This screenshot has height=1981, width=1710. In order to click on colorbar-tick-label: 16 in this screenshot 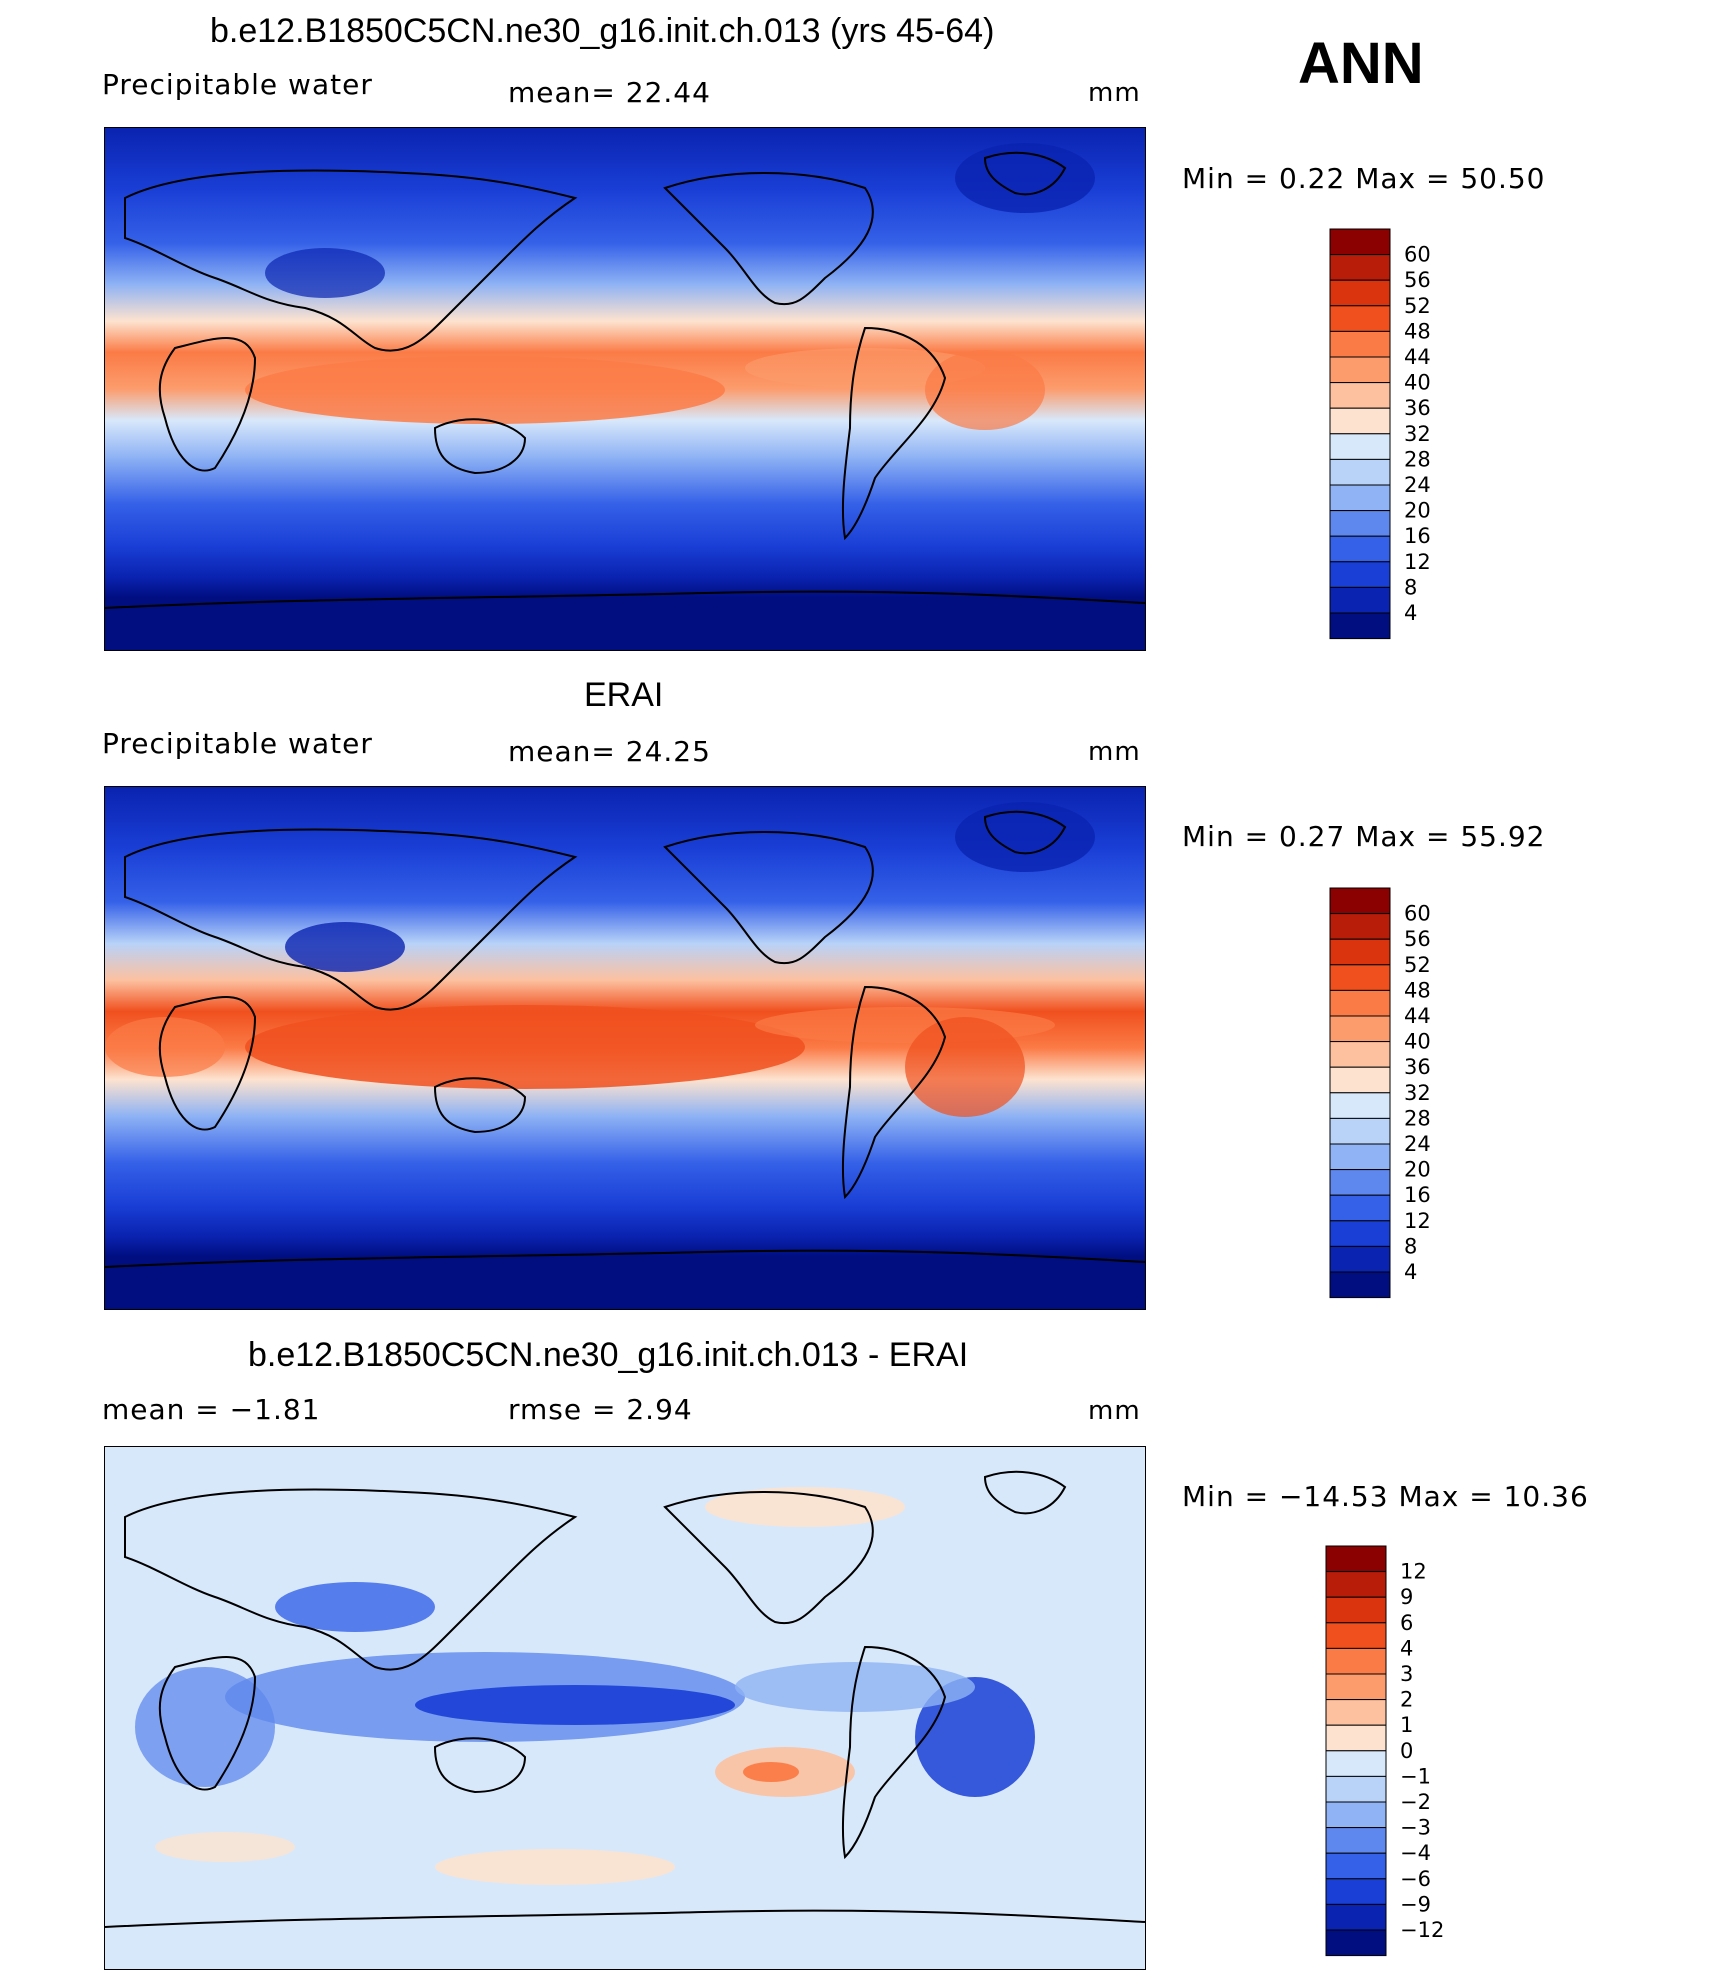, I will do `click(1417, 536)`.